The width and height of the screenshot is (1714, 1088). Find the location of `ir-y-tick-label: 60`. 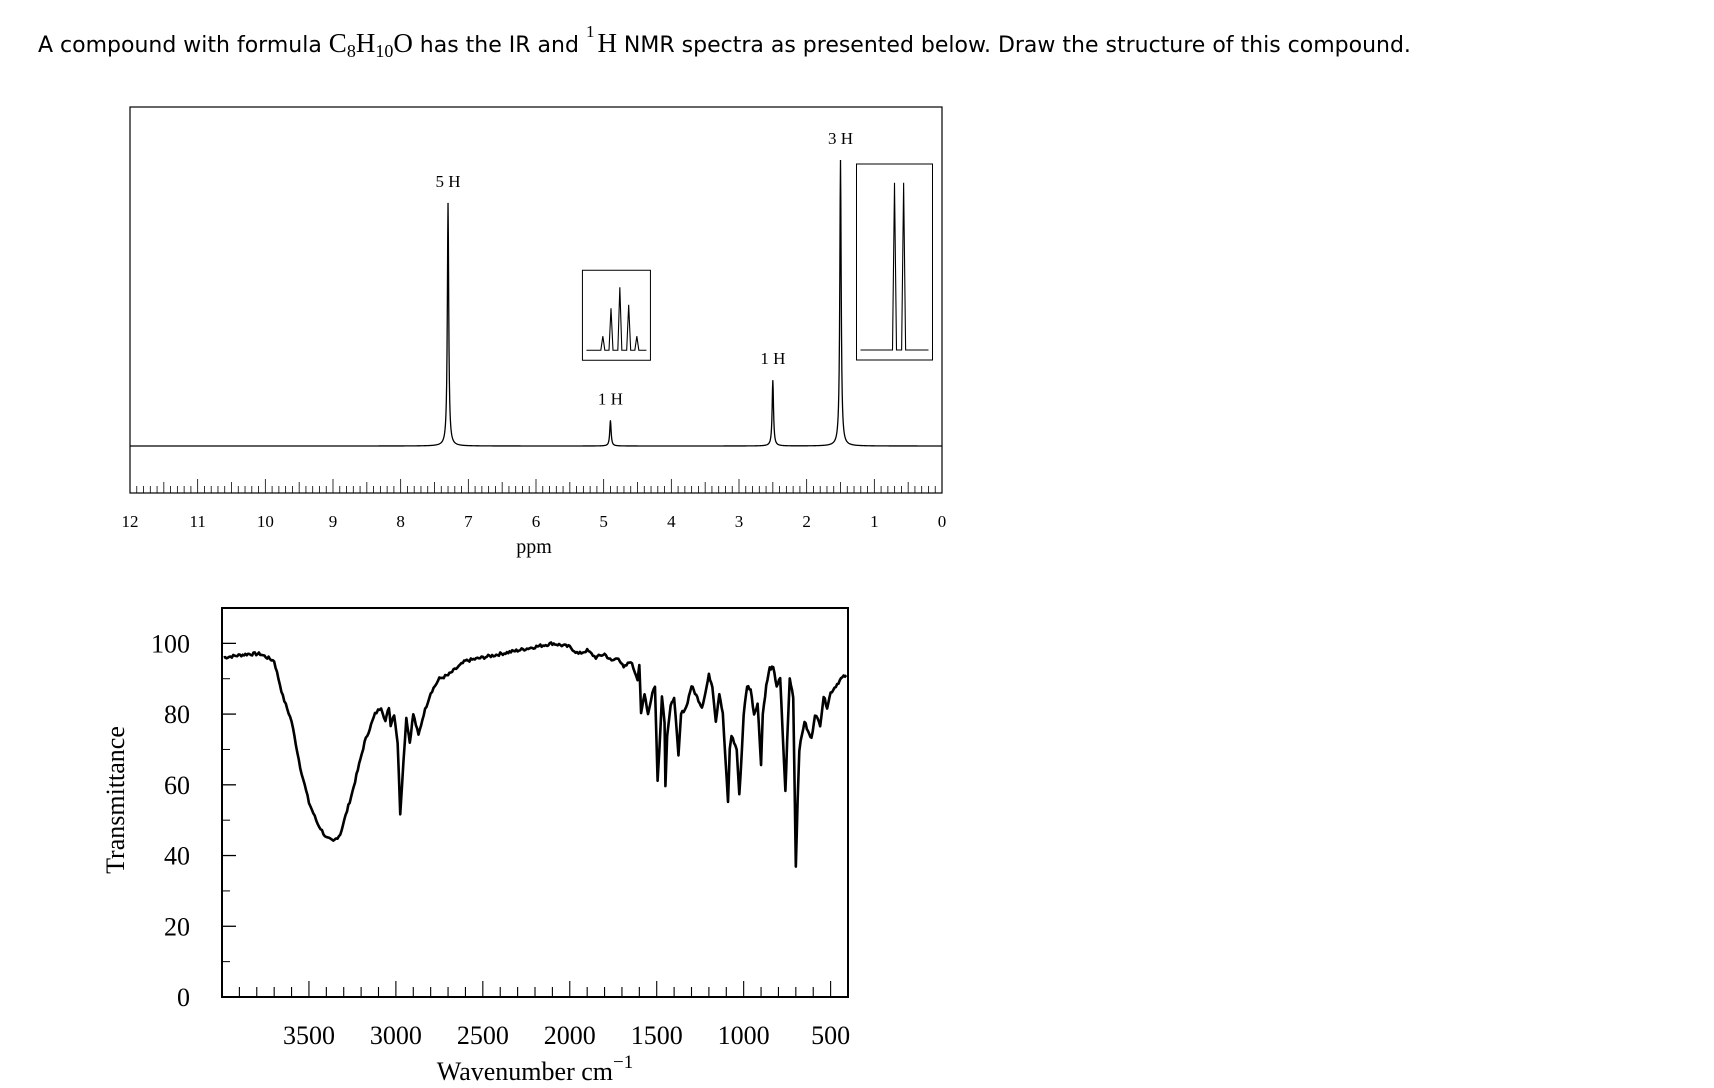

ir-y-tick-label: 60 is located at coordinates (177, 785).